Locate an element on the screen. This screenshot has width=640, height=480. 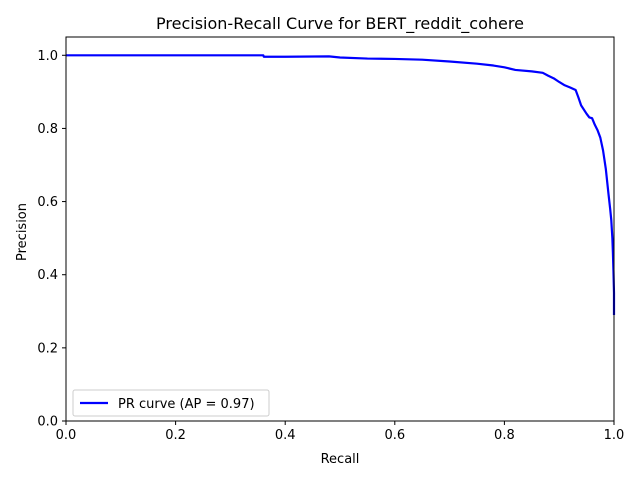
x-tick-label: 0.6 is located at coordinates (394, 435).